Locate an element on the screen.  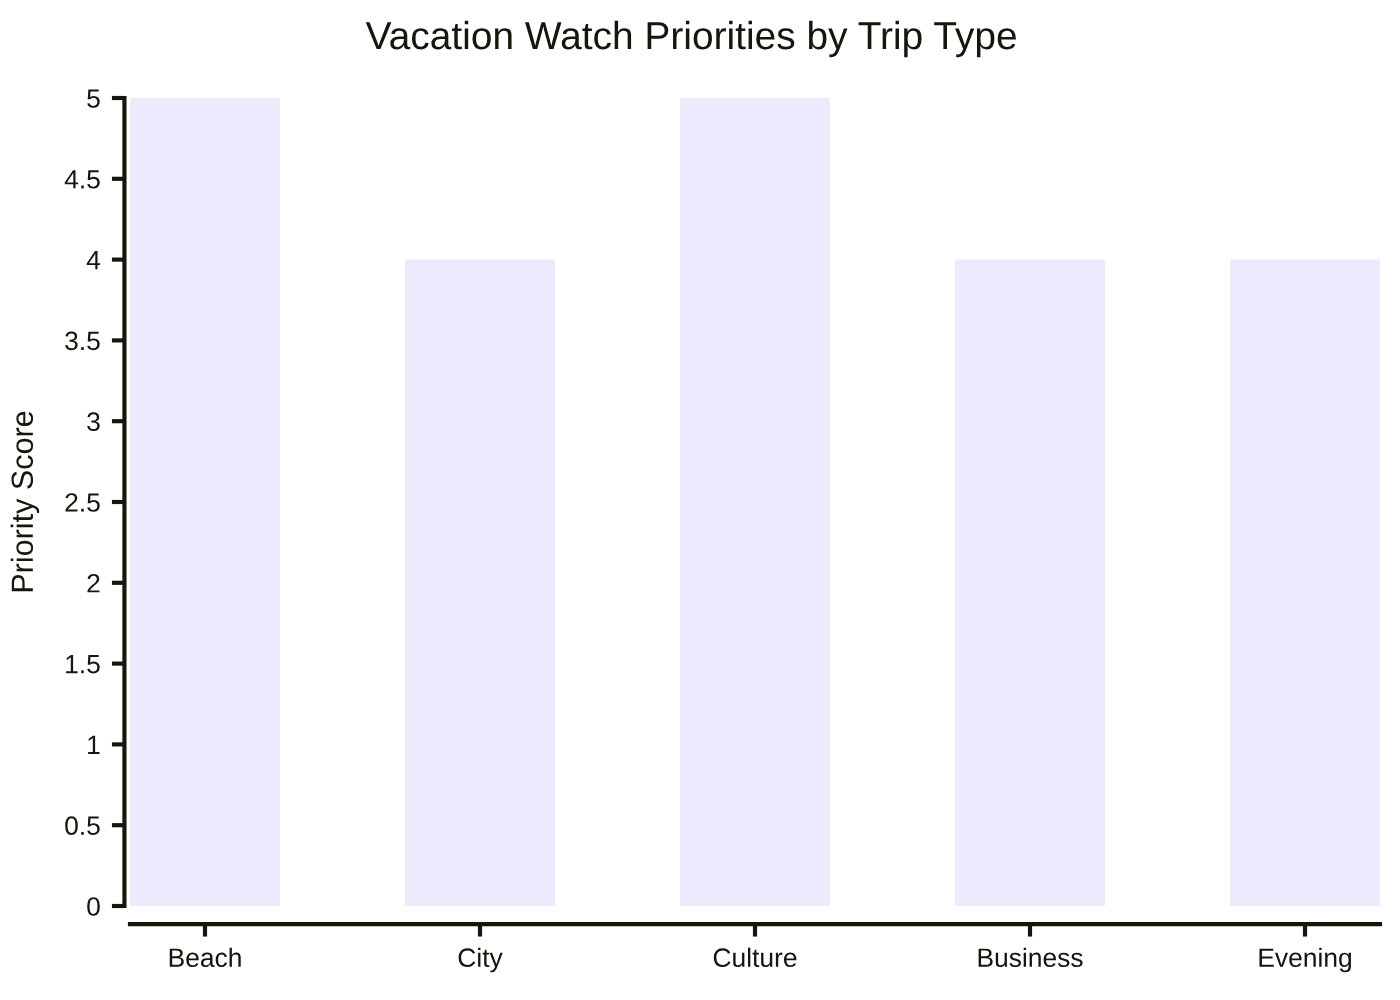
y-tick-label: 0.5 is located at coordinates (82, 826).